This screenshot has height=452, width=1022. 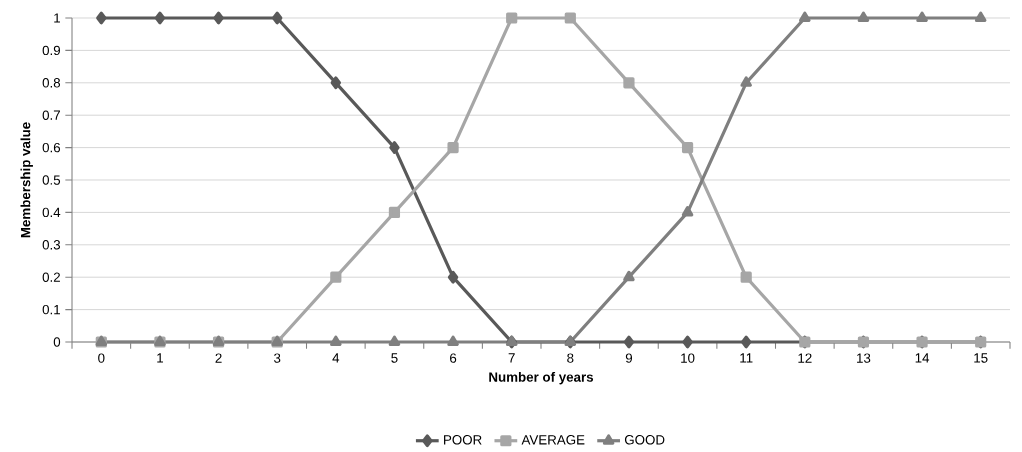 What do you see at coordinates (394, 358) in the screenshot?
I see `x-tick-label: 5` at bounding box center [394, 358].